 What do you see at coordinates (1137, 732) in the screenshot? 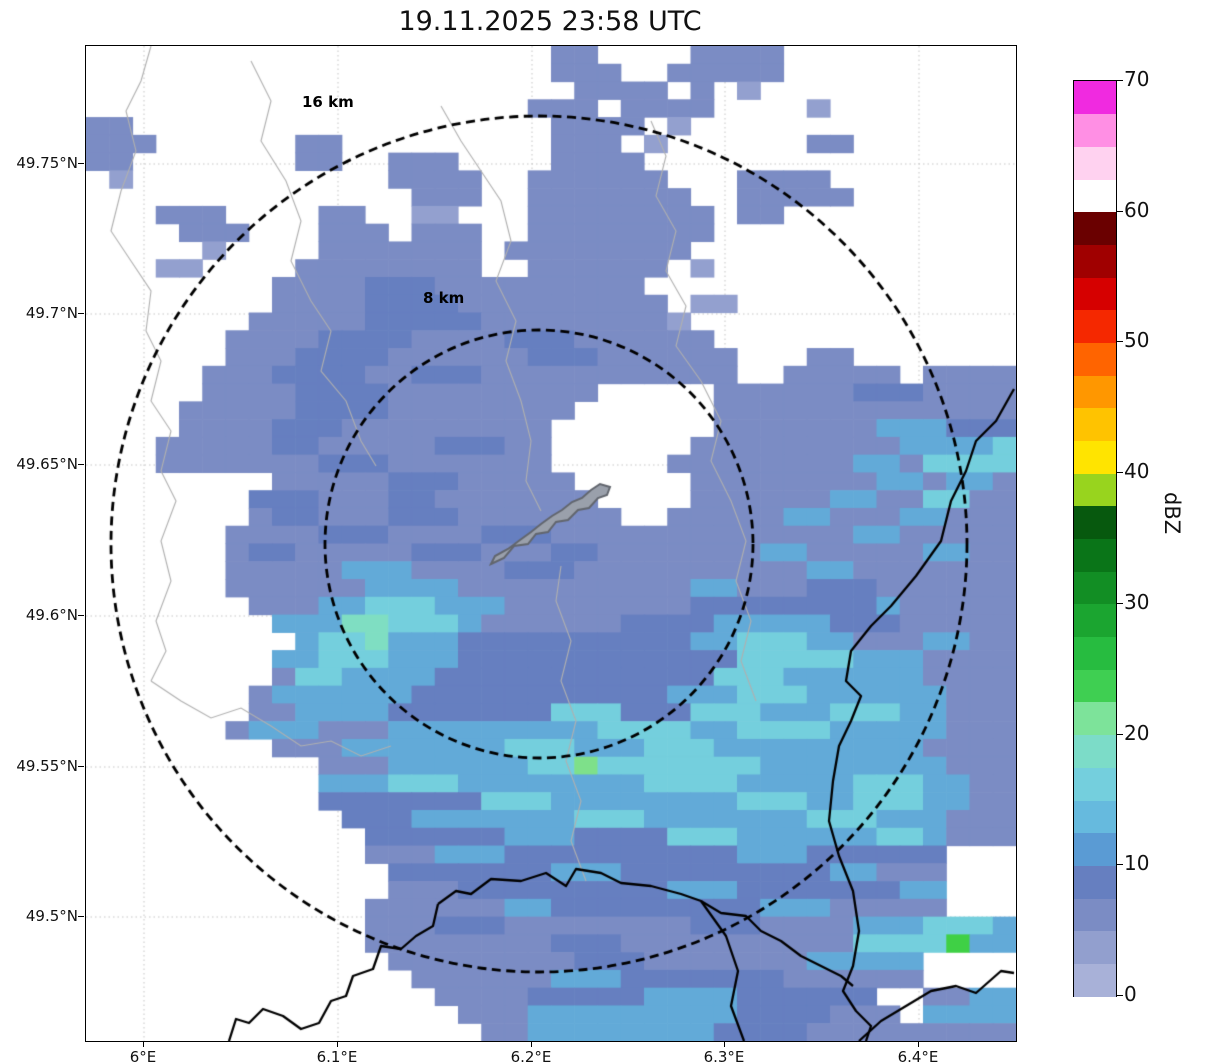
I see `colorbar-tick-20: 20` at bounding box center [1137, 732].